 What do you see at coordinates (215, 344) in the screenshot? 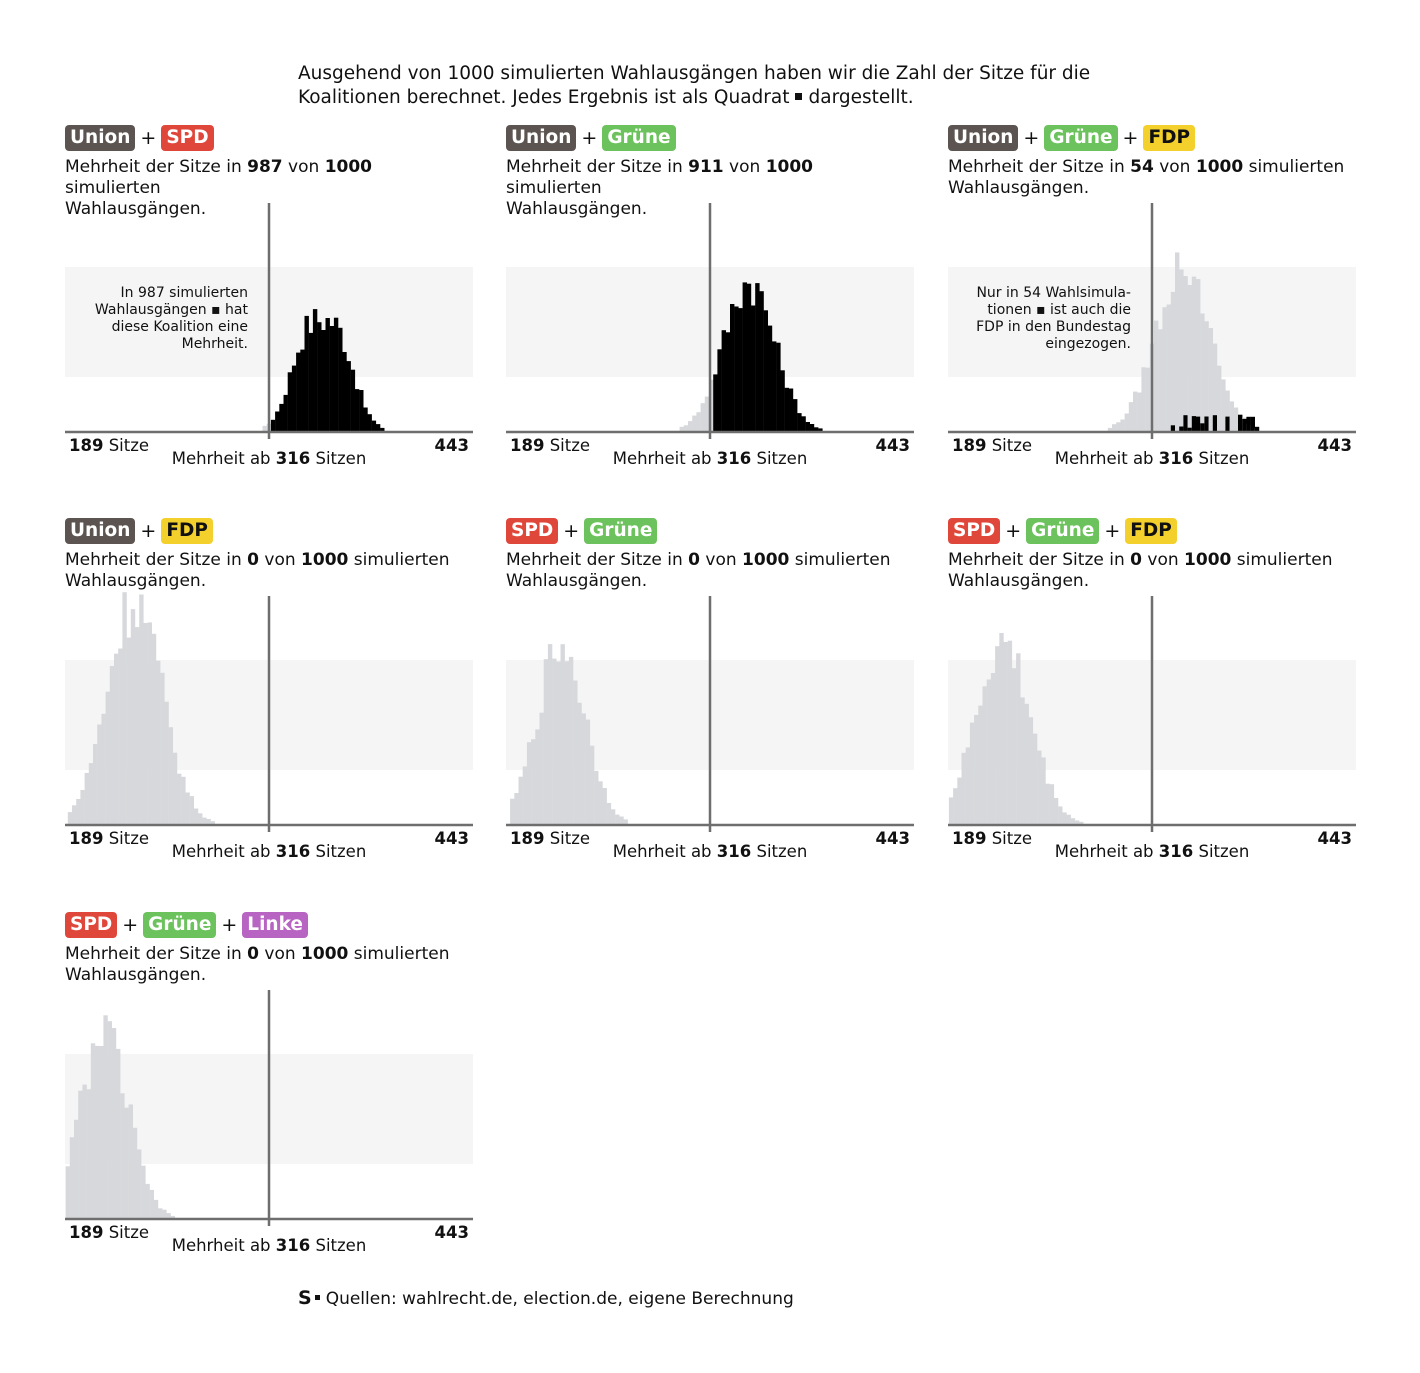
I see `annotation-line: Mehrheit.` at bounding box center [215, 344].